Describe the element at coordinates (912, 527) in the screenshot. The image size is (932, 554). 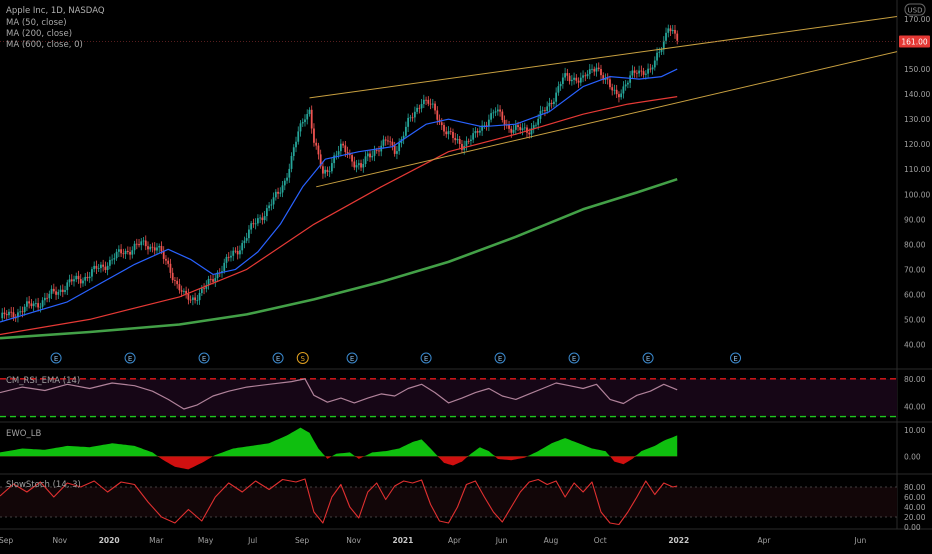
I see `stoch-tick-label: 0.00` at that location.